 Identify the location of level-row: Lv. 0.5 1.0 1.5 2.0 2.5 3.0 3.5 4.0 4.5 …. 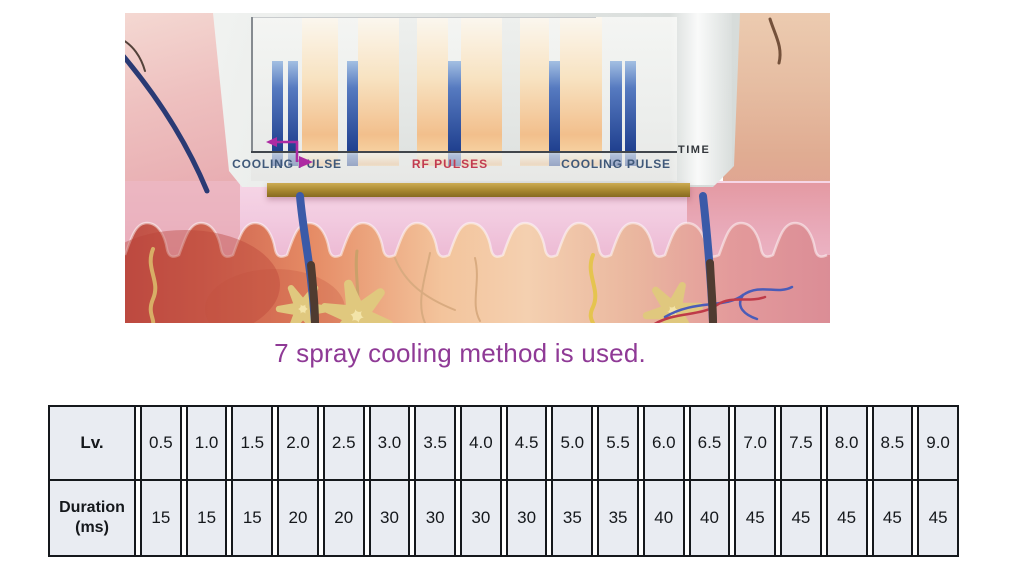
(503, 443).